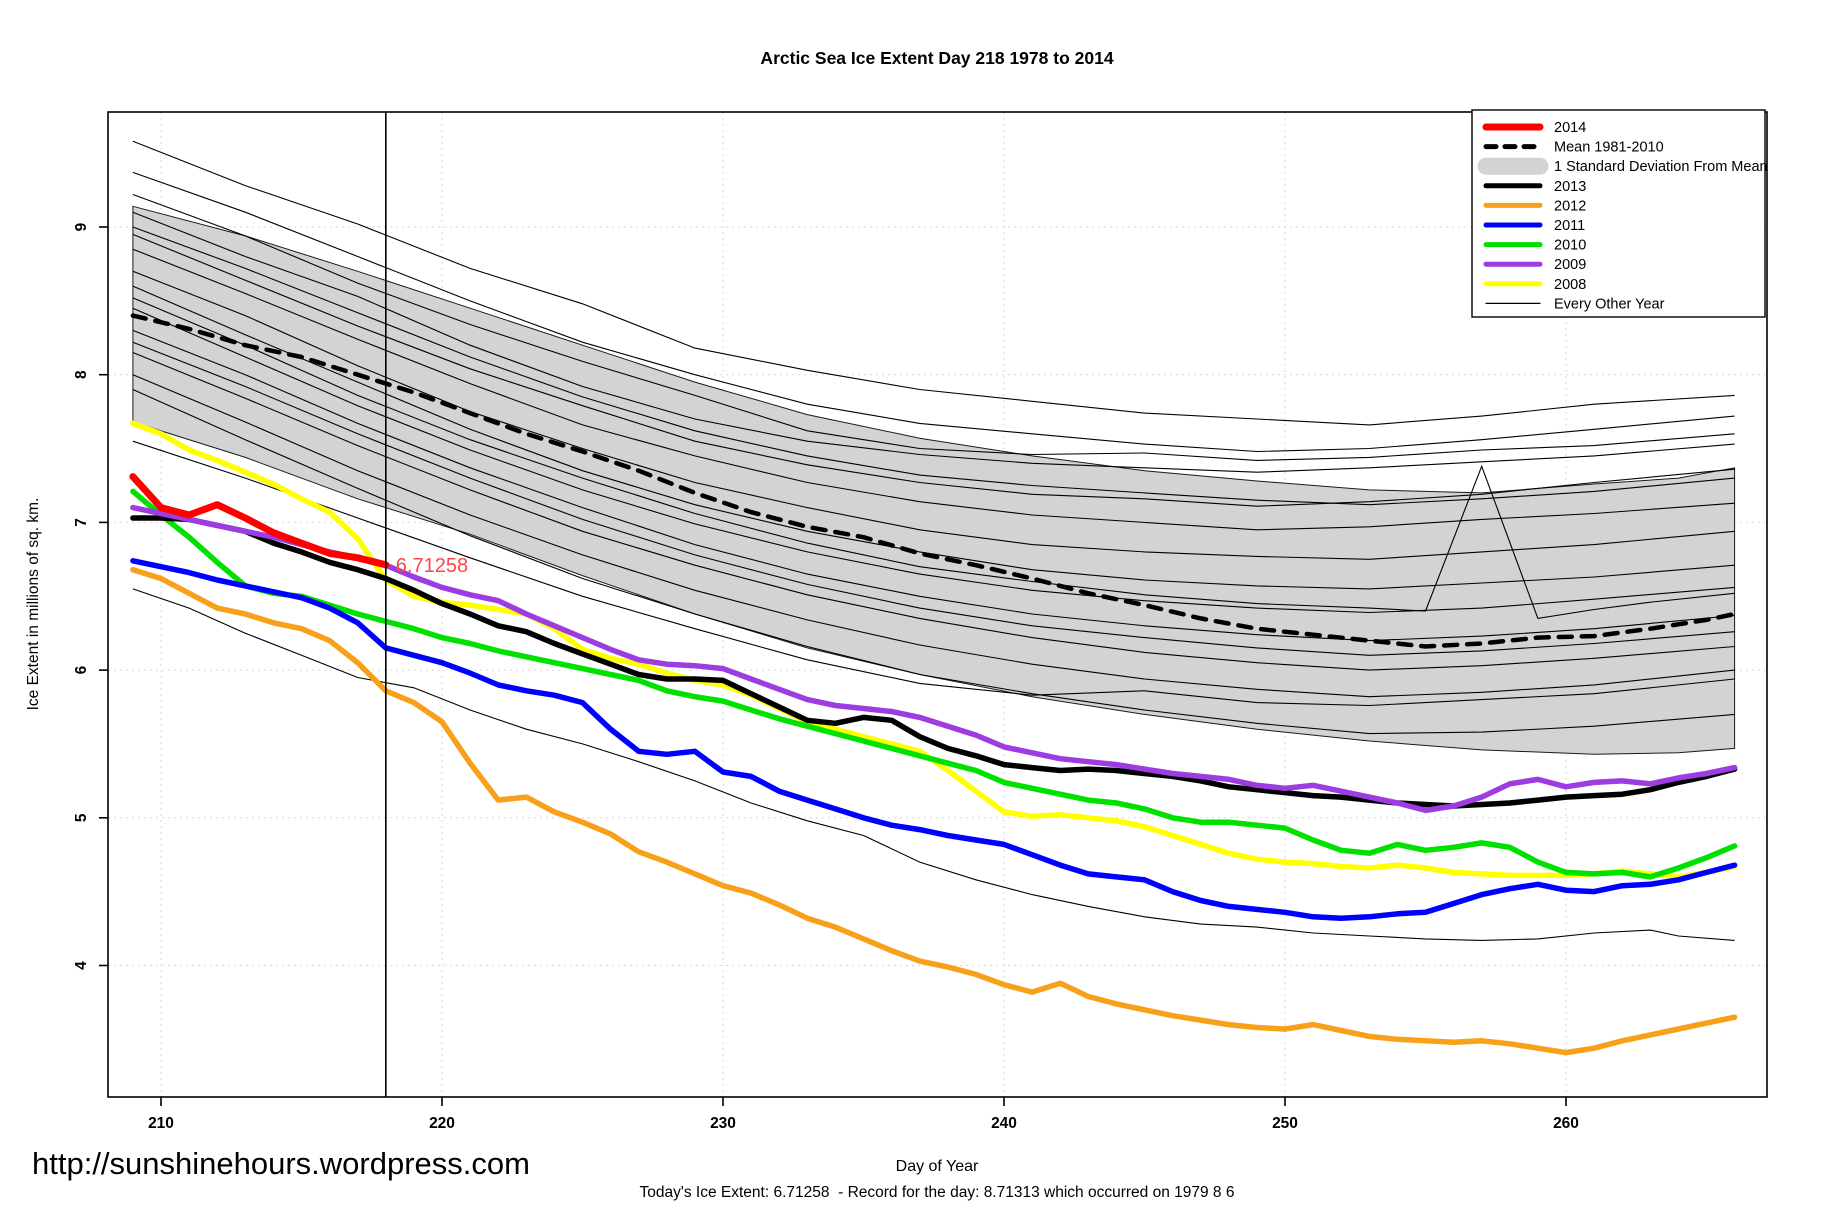 The height and width of the screenshot is (1223, 1836). Describe the element at coordinates (81, 817) in the screenshot. I see `y-tick-label: 5` at that location.